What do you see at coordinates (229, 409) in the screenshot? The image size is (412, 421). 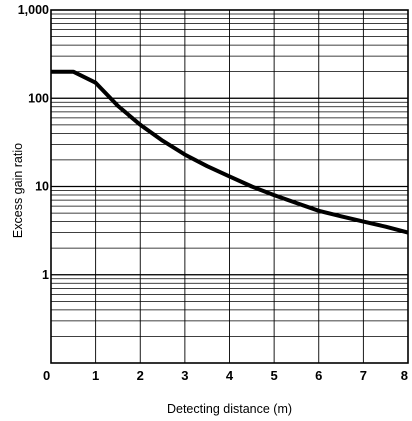 I see `x-axis-label: Detecting distance (m)` at bounding box center [229, 409].